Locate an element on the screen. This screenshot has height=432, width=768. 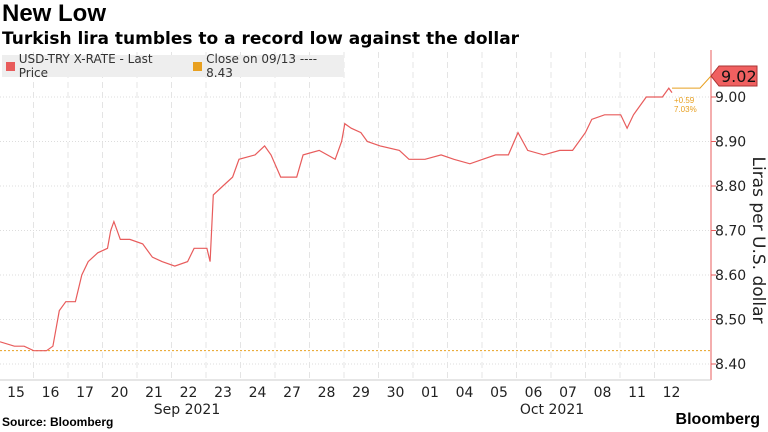
x-tick-label: 23 is located at coordinates (223, 393).